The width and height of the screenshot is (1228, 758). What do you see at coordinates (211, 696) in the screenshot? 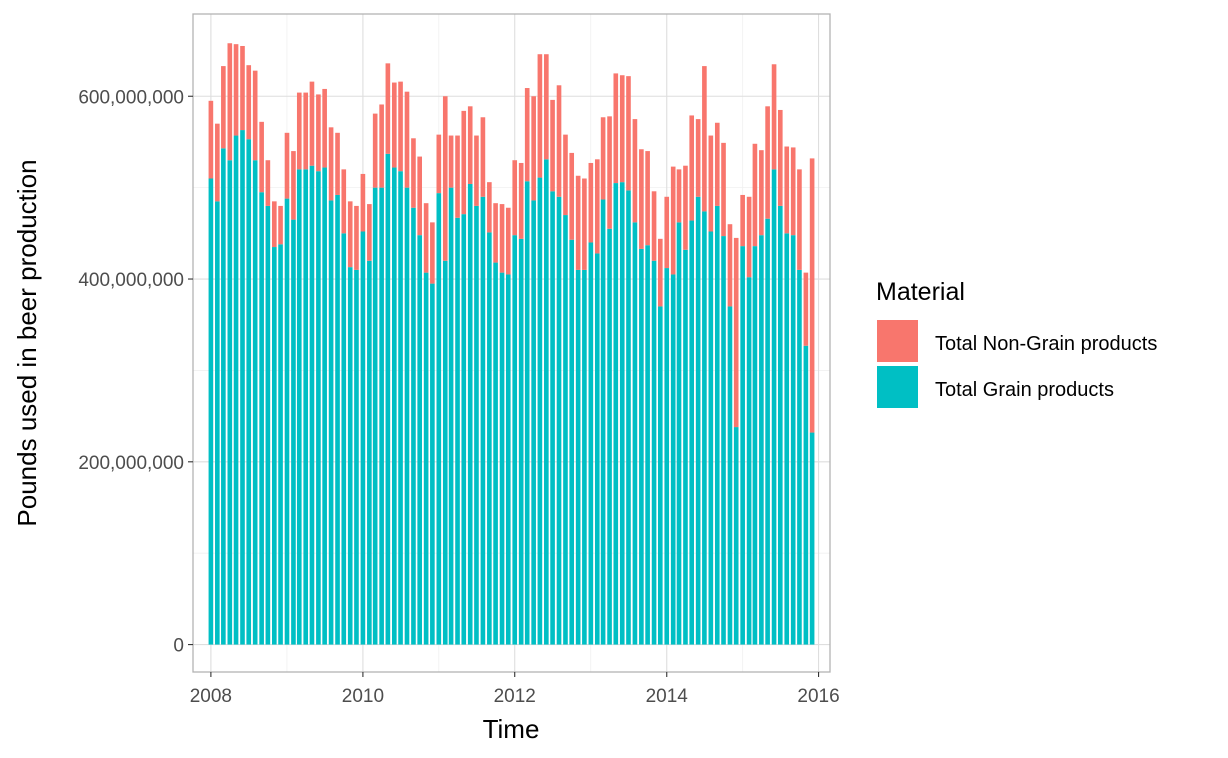
I see `x-tick-label: 2008` at bounding box center [211, 696].